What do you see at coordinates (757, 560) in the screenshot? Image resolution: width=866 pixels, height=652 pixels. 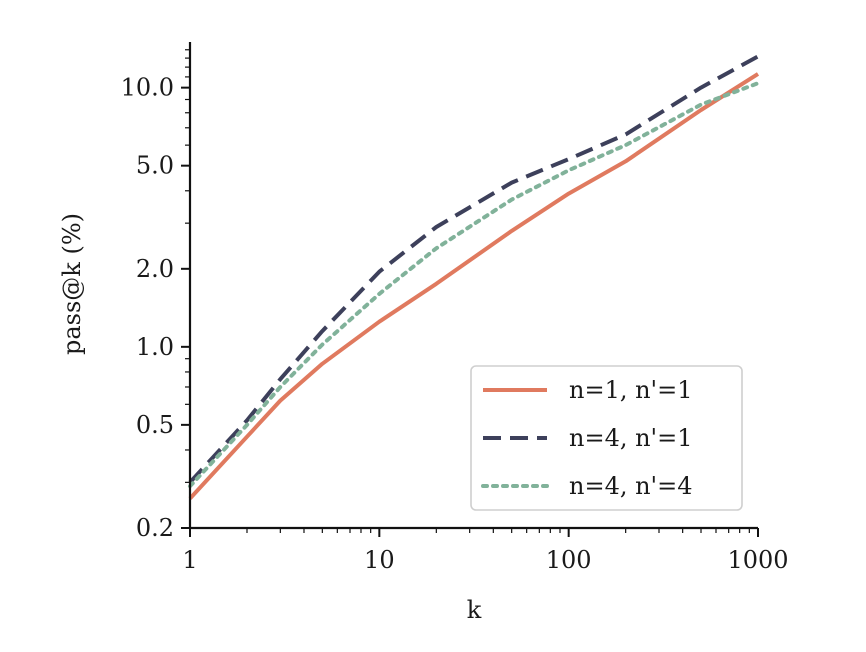 I see `x-tick-label: 1000` at bounding box center [757, 560].